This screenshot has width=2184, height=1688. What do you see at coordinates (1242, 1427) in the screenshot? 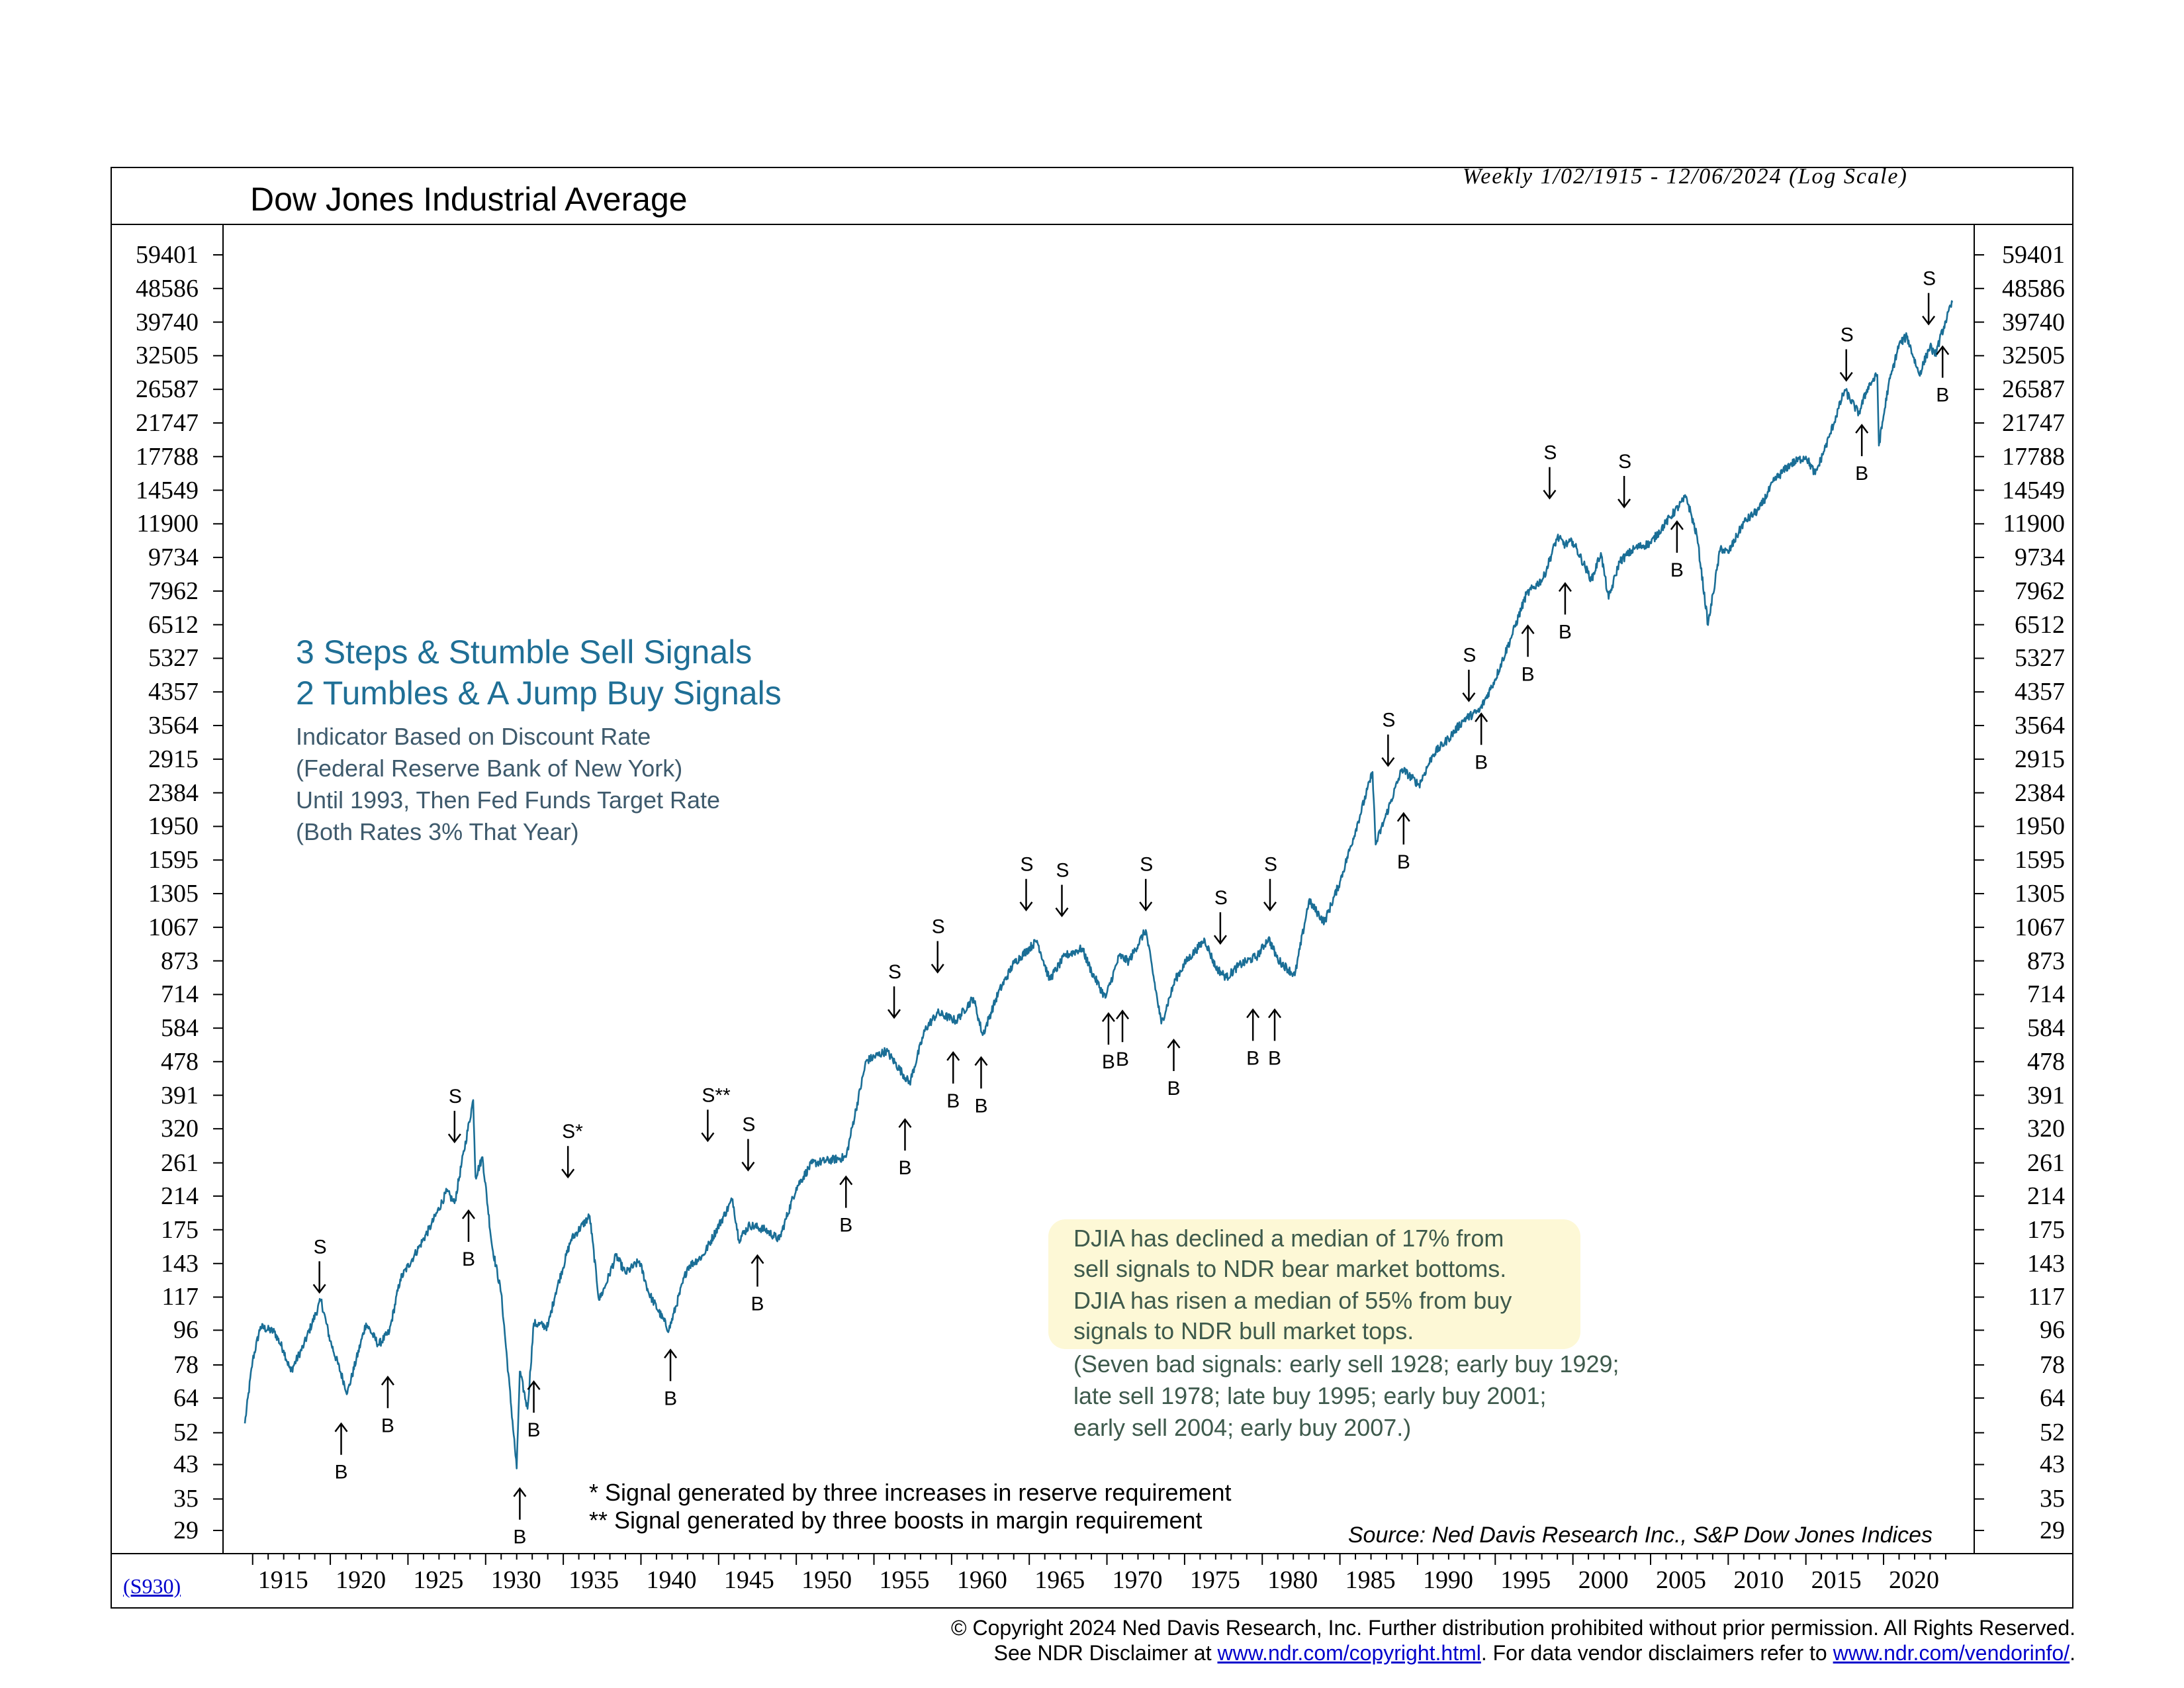
I see `bad-signals-note: early sell 2004; early buy 2007.)` at bounding box center [1242, 1427].